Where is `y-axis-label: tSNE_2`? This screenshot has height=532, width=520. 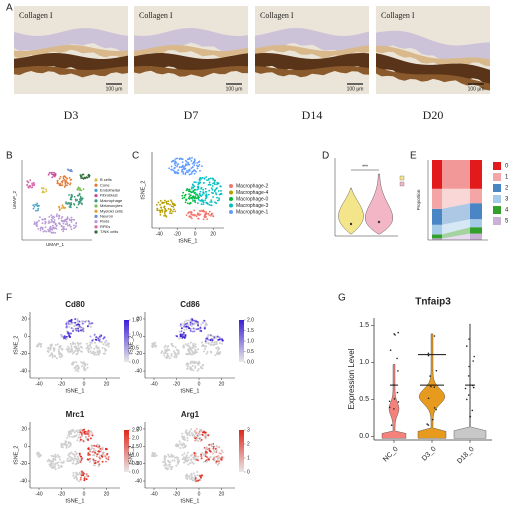
y-axis-label: tSNE_2 is located at coordinates (131, 455).